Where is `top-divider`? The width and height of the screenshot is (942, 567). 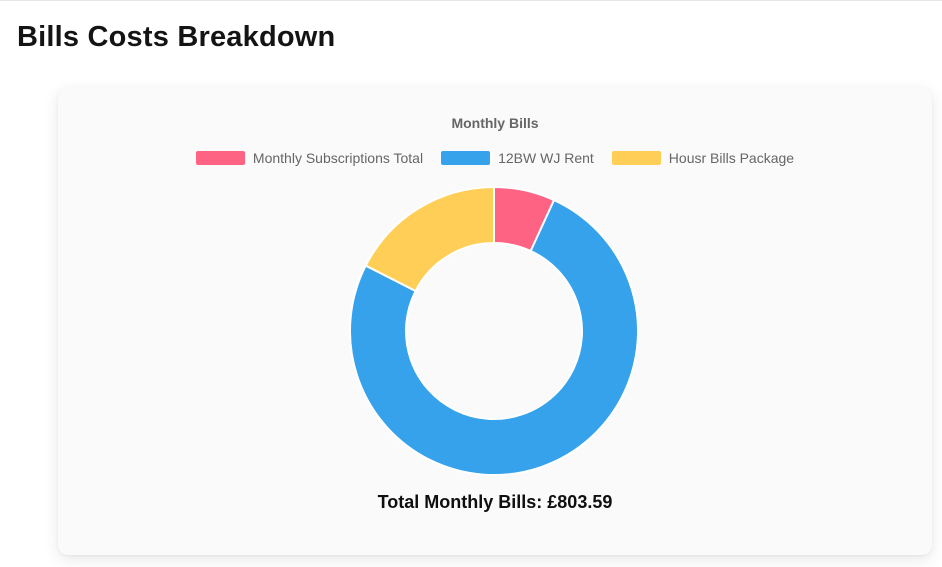 top-divider is located at coordinates (471, 0).